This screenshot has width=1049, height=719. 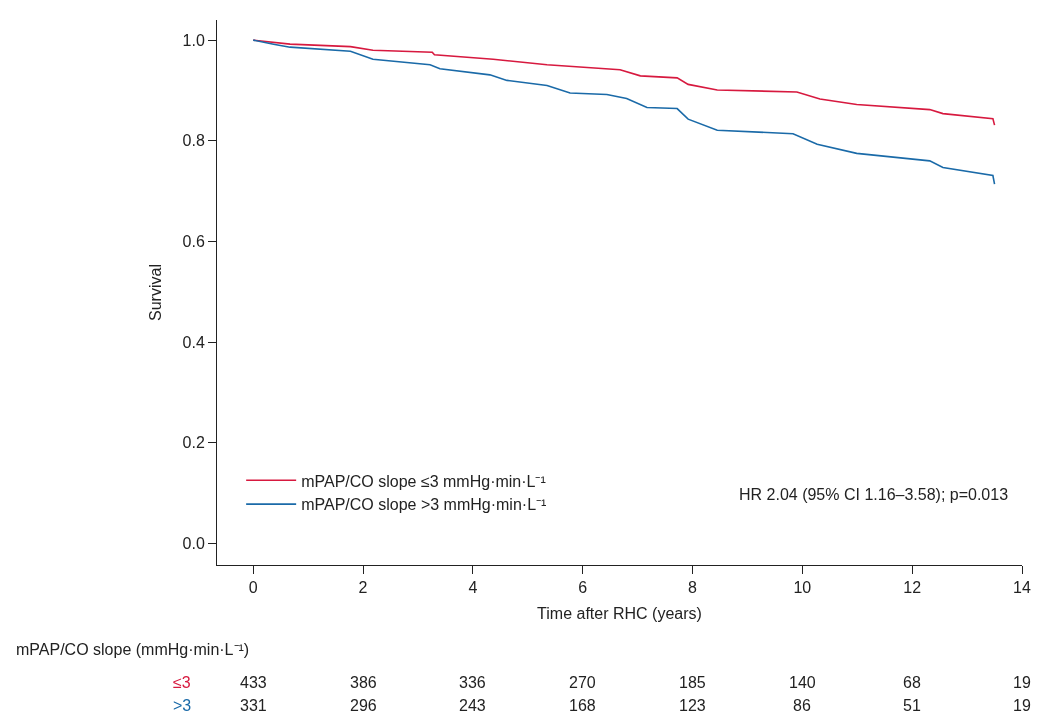 I want to click on text: 51, so click(x=912, y=705).